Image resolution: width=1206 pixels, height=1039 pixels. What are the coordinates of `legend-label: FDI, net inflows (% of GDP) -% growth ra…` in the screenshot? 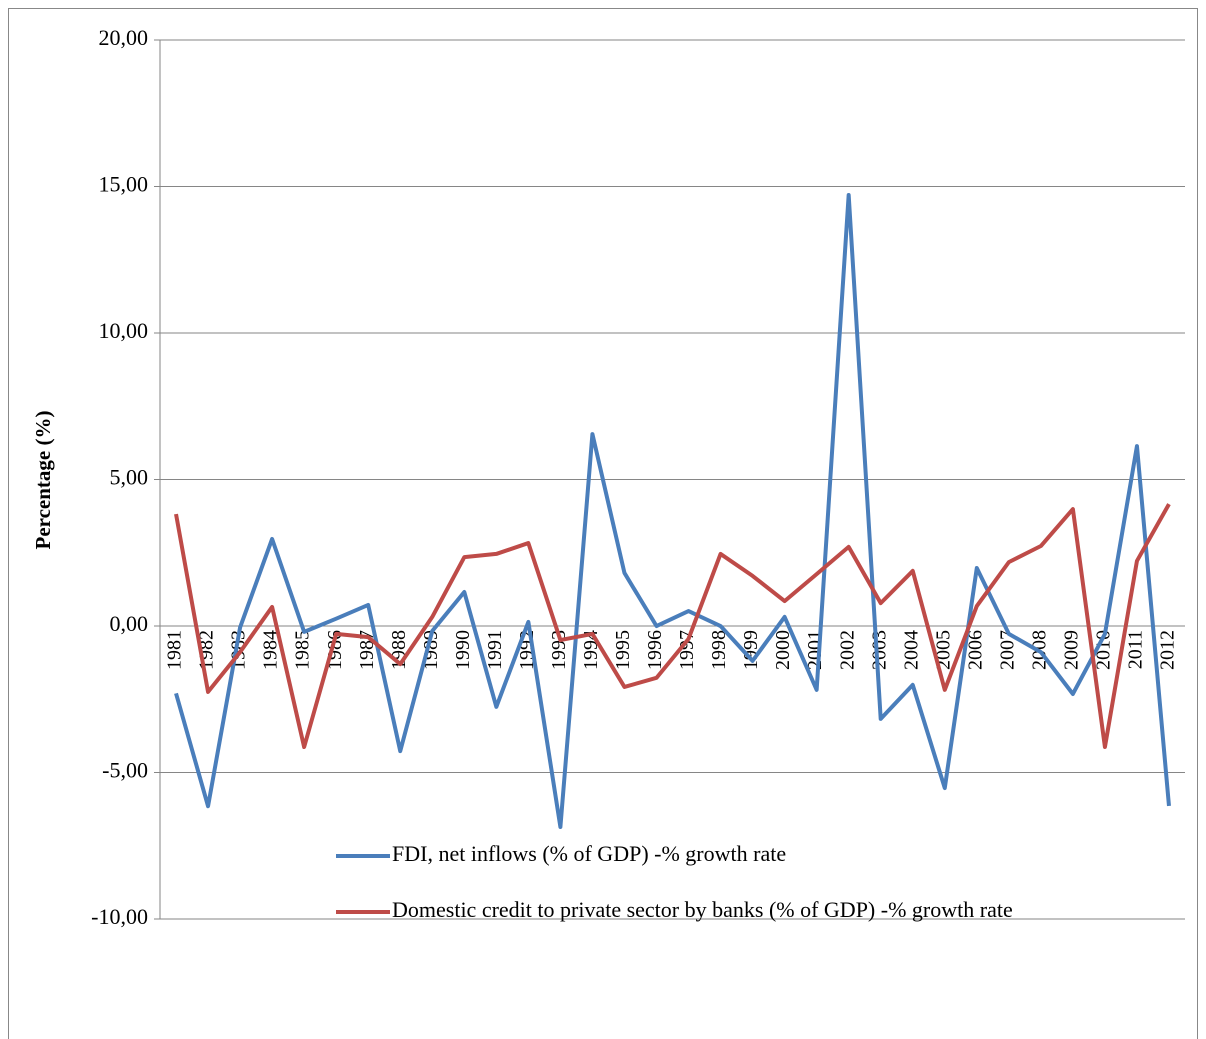 It's located at (589, 853).